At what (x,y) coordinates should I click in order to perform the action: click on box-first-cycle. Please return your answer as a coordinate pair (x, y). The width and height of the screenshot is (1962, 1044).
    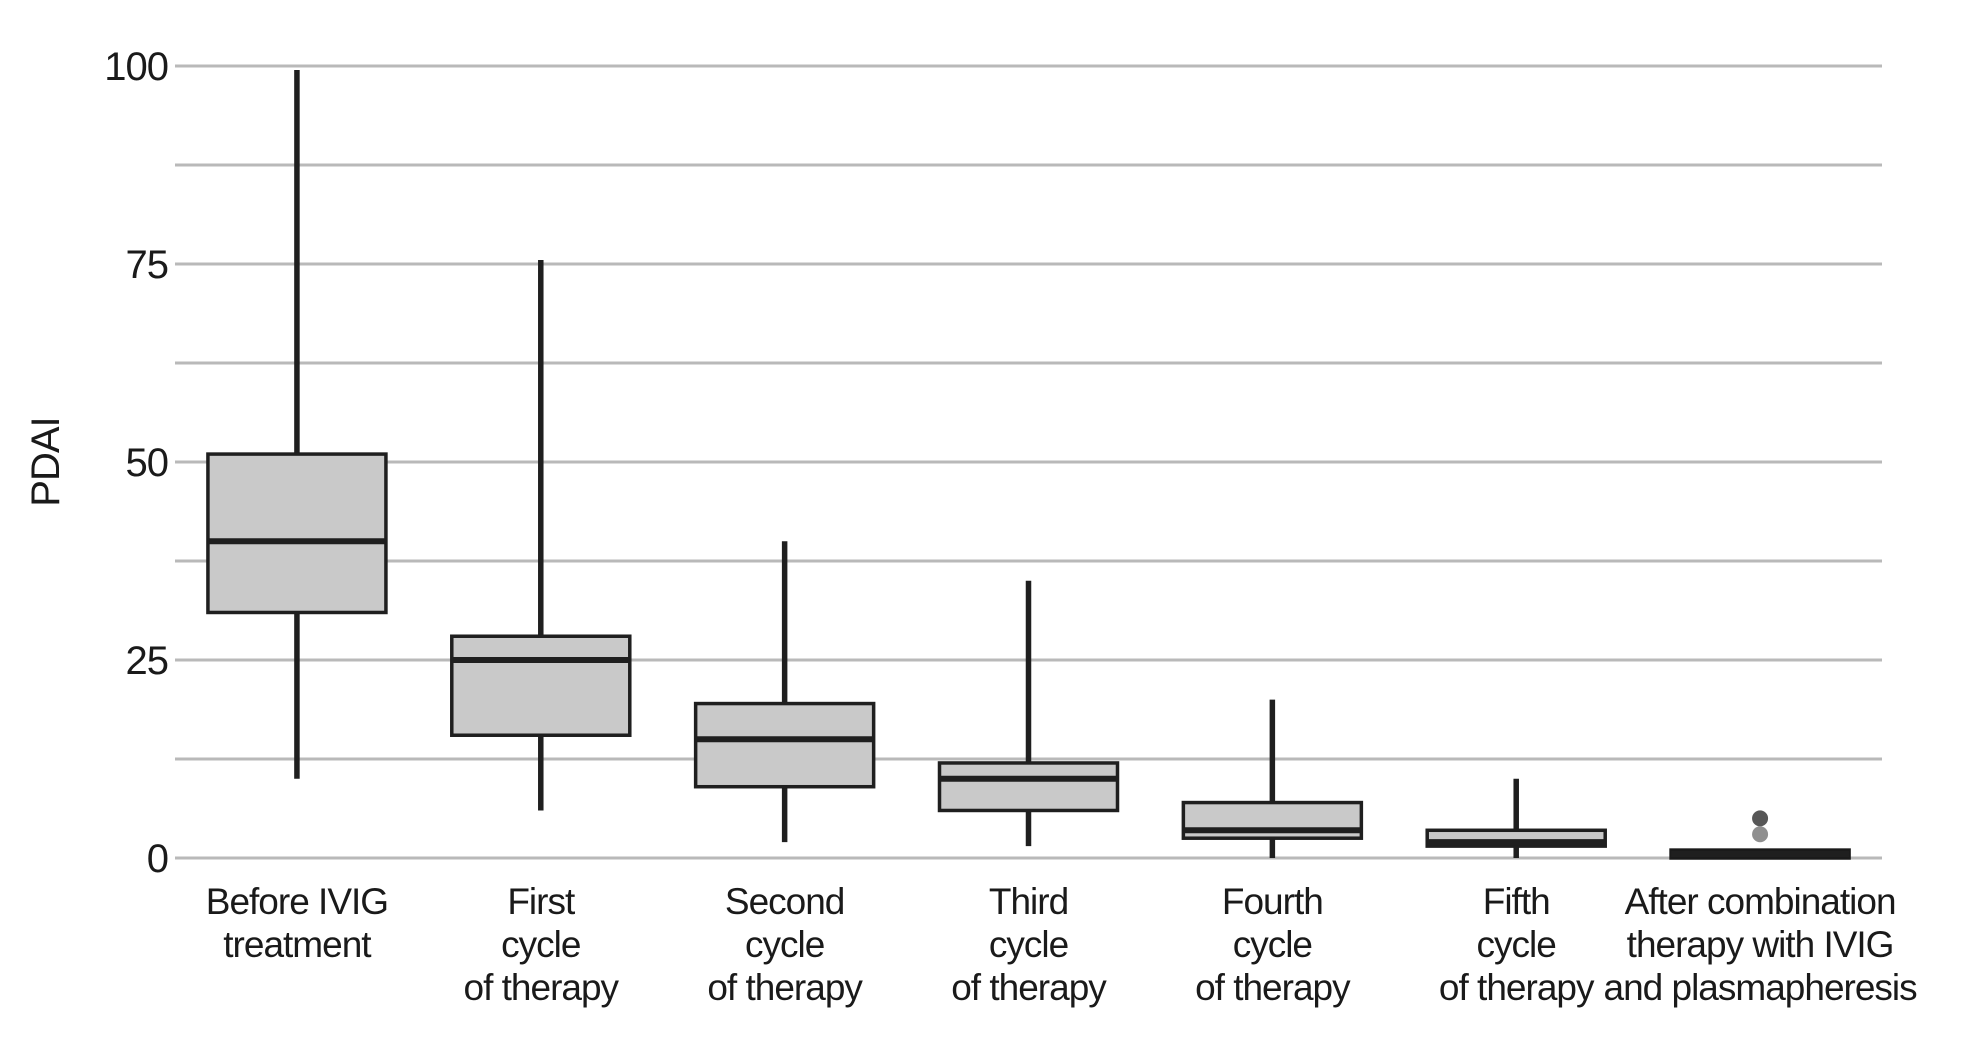
    Looking at the image, I should click on (541, 535).